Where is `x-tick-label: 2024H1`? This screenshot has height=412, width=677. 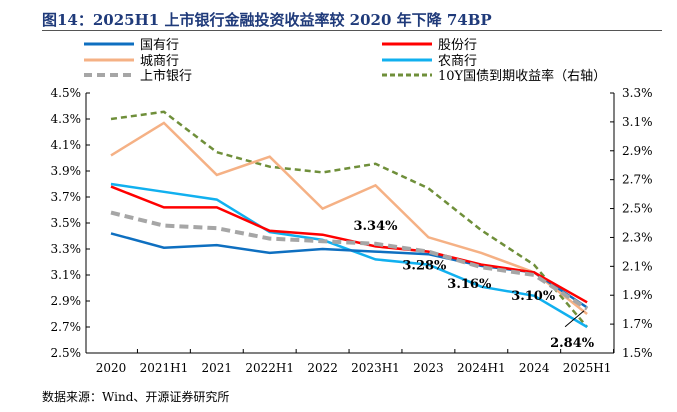 x-tick-label: 2024H1 is located at coordinates (481, 368).